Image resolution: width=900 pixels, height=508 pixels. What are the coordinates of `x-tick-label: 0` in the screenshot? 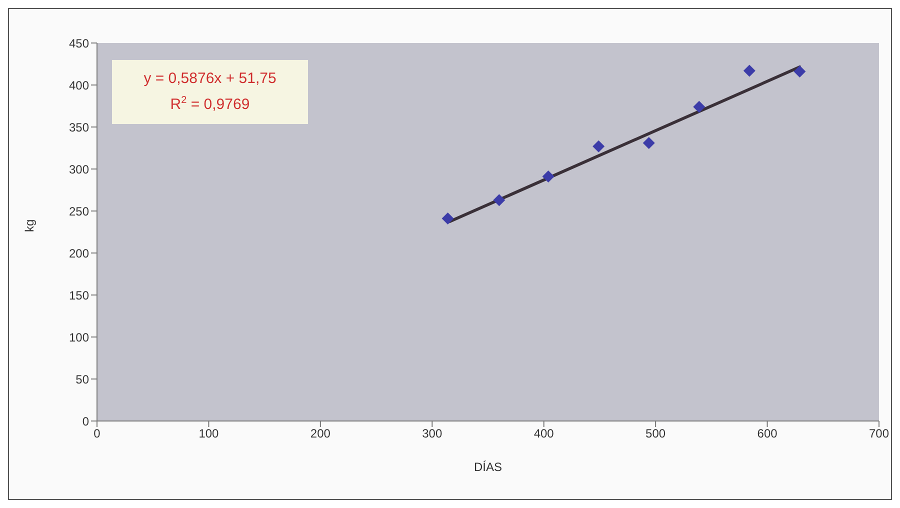 It's located at (97, 433).